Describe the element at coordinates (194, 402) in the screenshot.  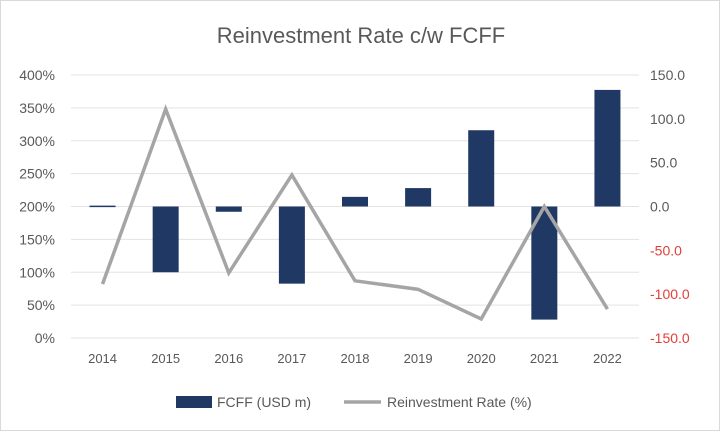
I see `legend-swatch-fcff` at that location.